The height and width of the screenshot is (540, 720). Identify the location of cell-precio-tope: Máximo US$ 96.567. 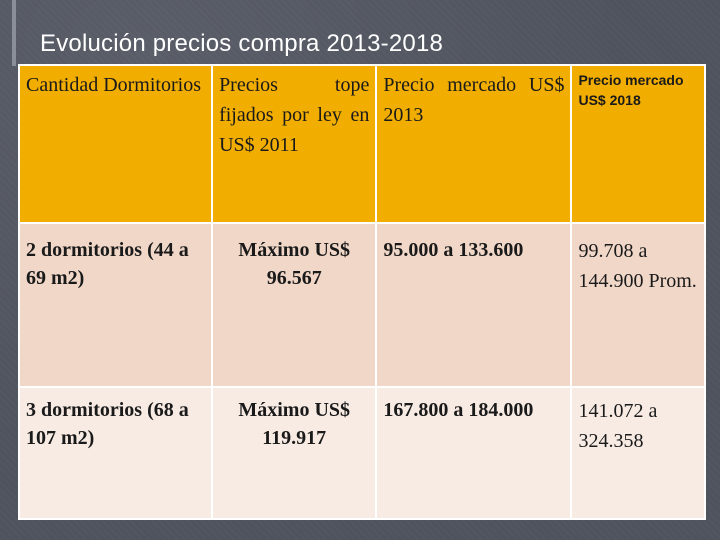
(294, 305).